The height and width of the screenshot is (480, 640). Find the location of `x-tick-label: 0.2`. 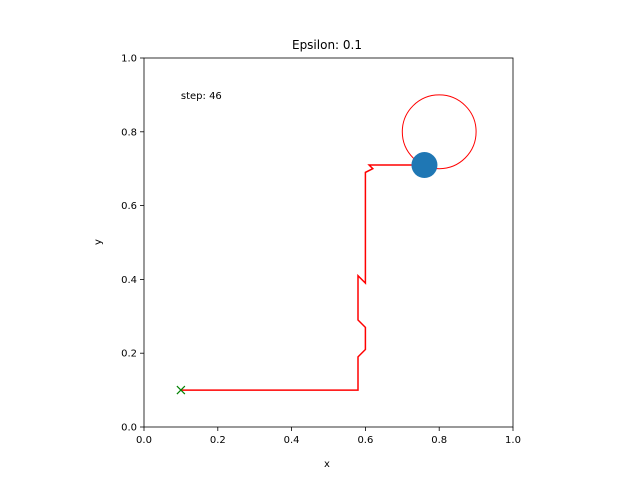

x-tick-label: 0.2 is located at coordinates (218, 440).